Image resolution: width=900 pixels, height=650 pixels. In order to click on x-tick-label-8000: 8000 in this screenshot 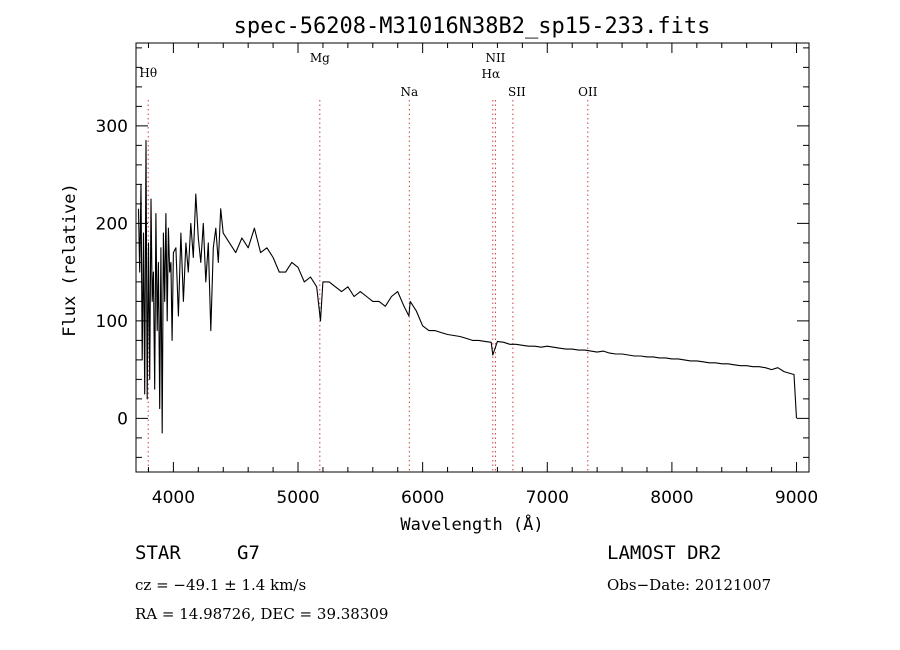, I will do `click(671, 498)`.